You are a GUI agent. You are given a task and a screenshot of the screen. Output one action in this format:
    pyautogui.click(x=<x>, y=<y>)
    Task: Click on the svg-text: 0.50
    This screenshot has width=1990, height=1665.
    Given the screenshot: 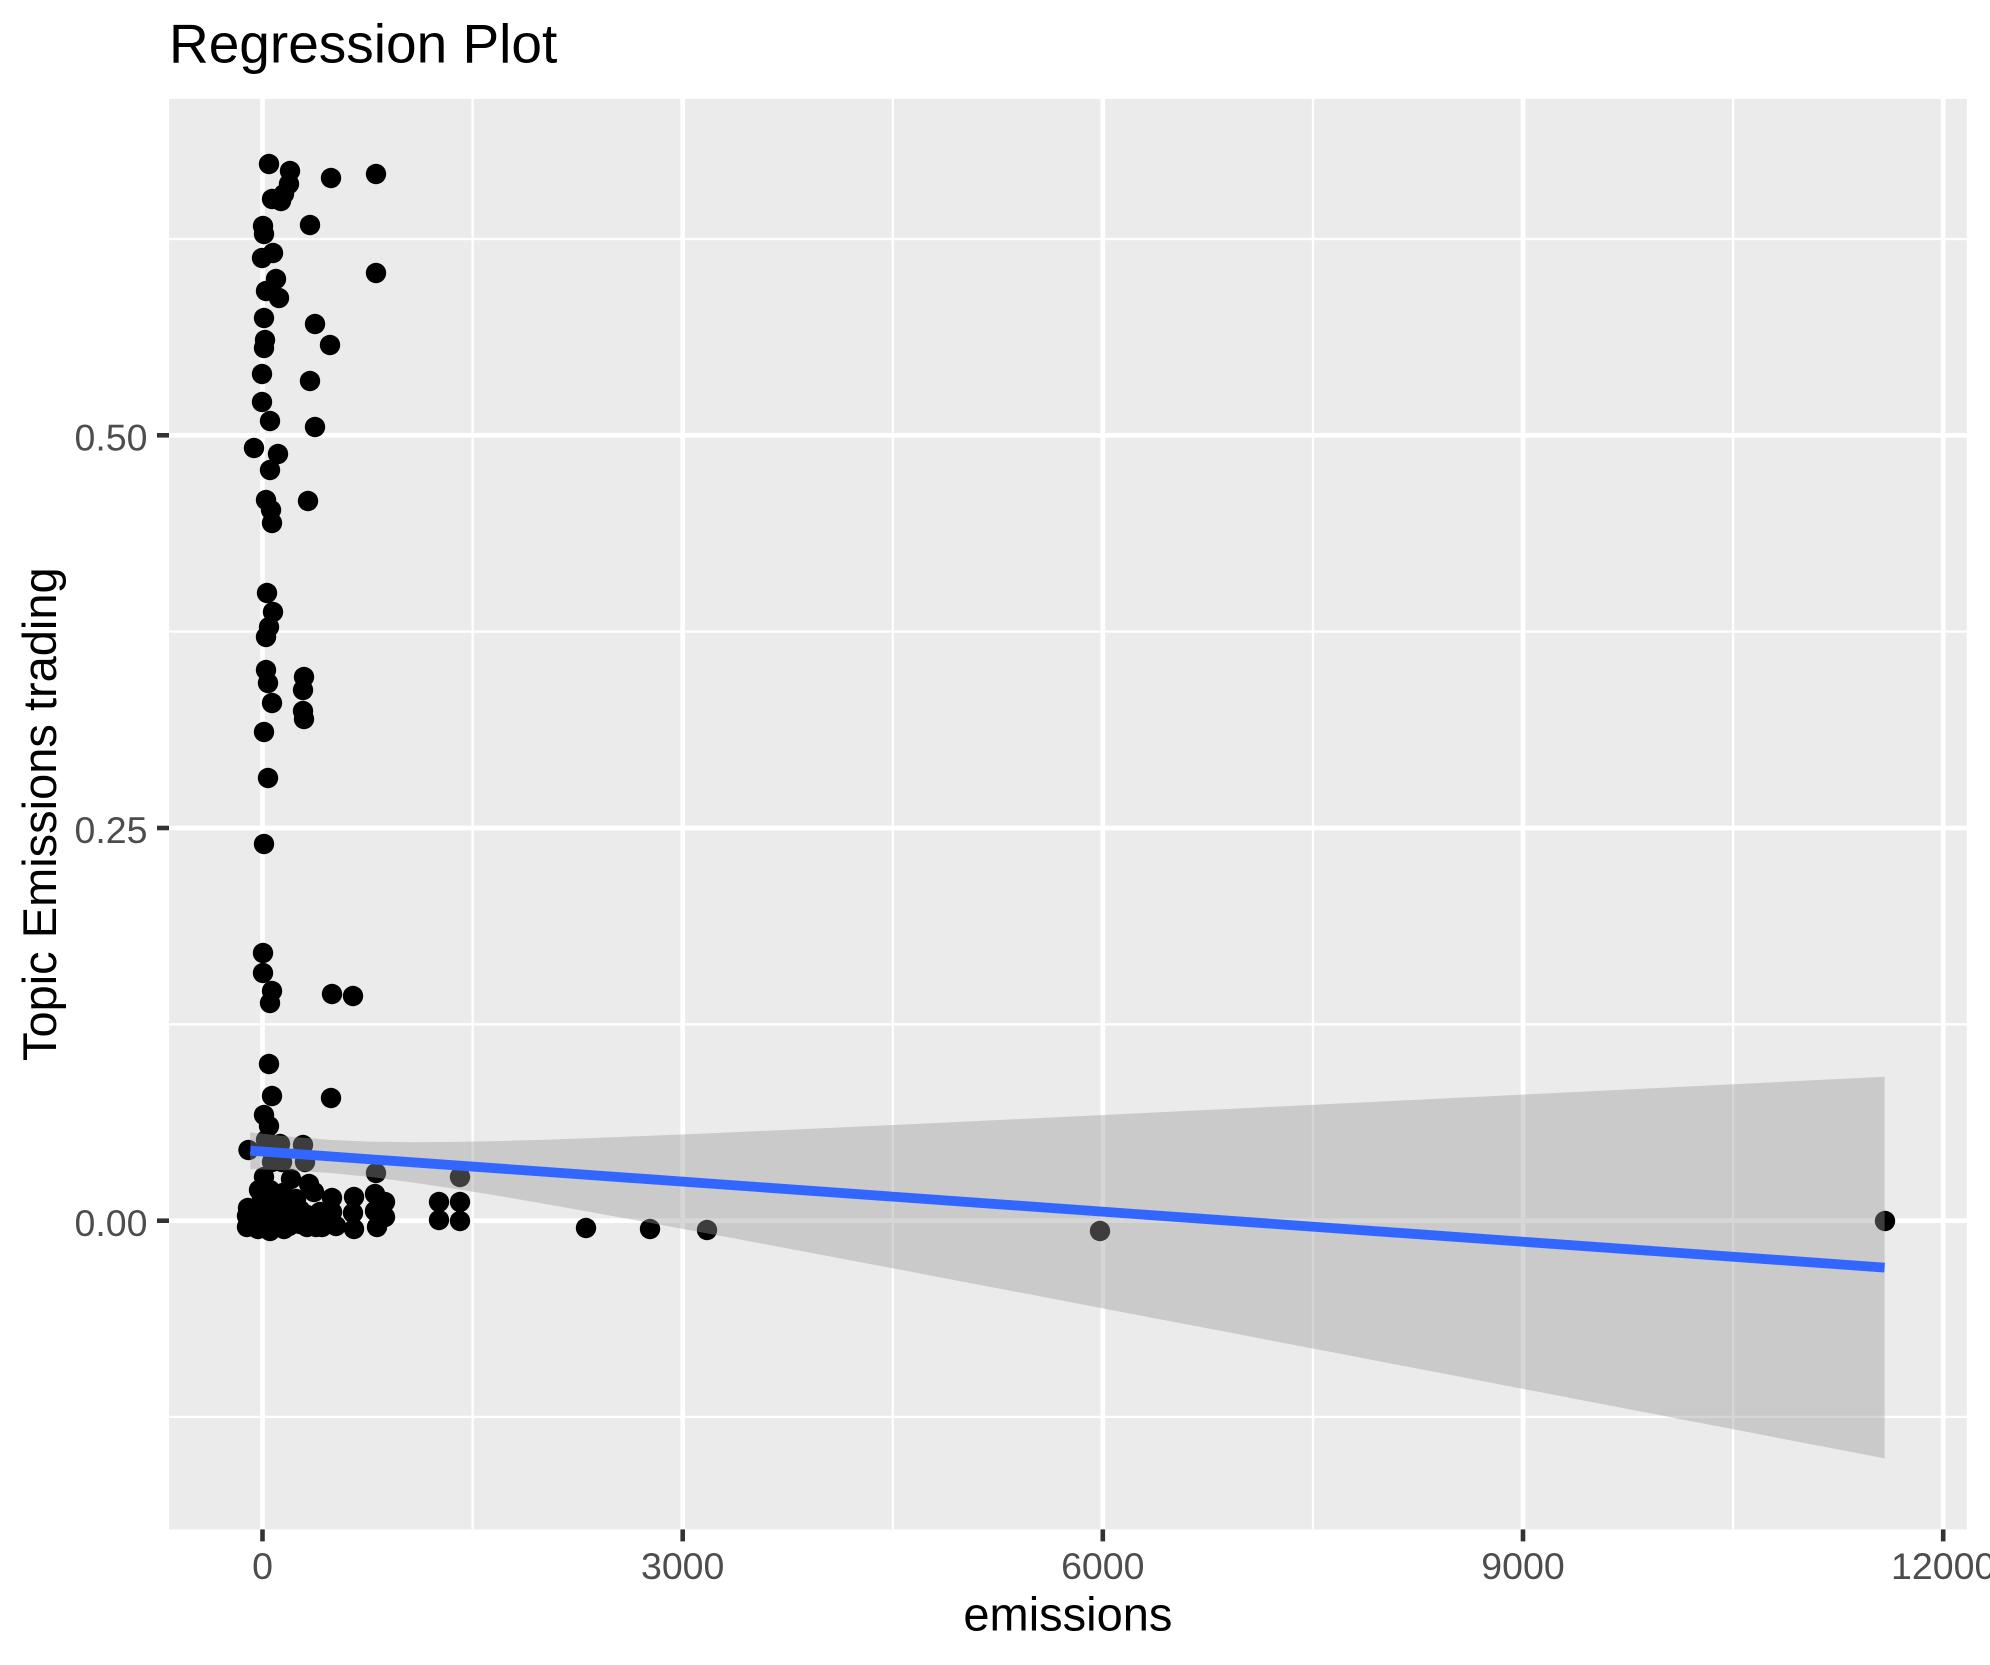 What is the action you would take?
    pyautogui.click(x=111, y=438)
    